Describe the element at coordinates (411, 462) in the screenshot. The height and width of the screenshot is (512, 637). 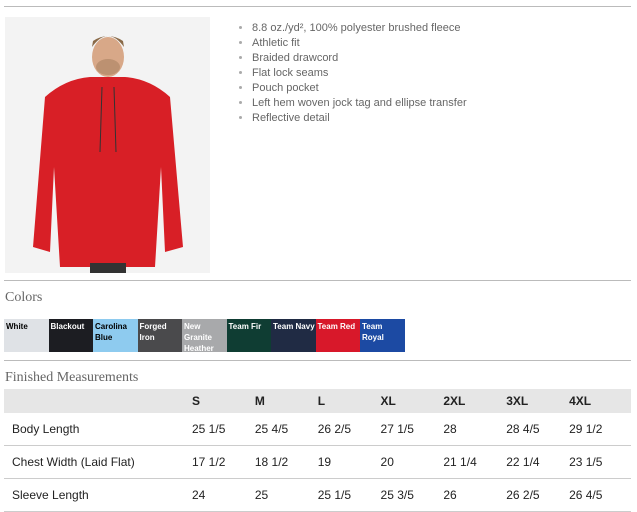
I see `measurement-cell: 20` at that location.